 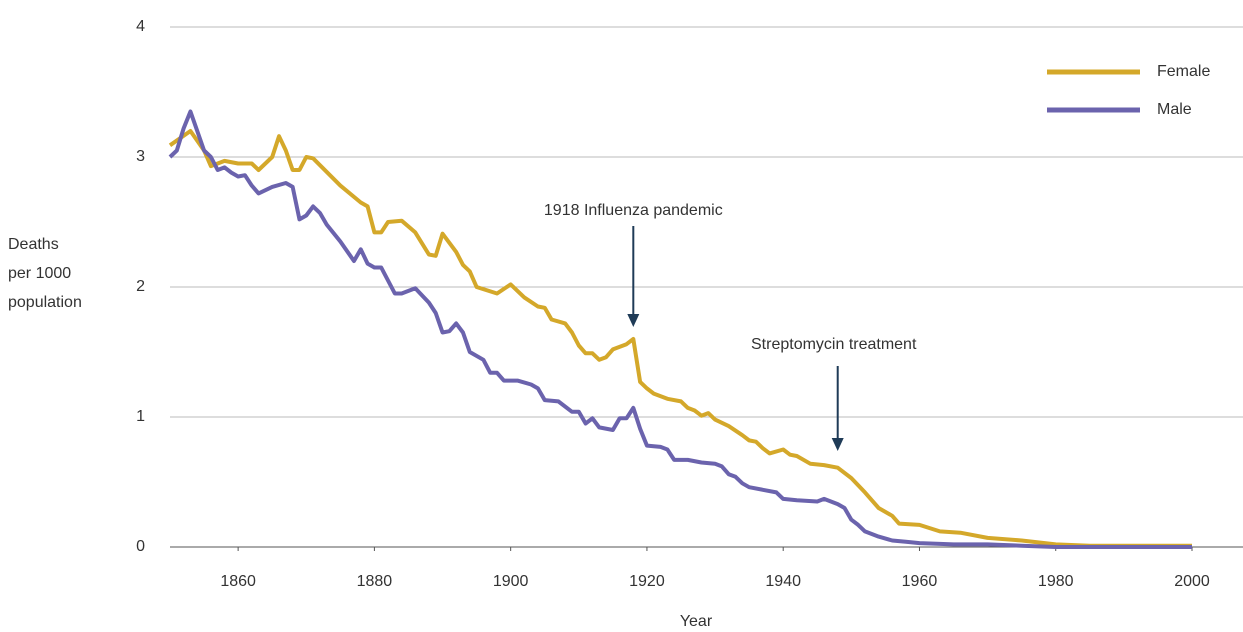 What do you see at coordinates (1183, 71) in the screenshot?
I see `legend-label: Female` at bounding box center [1183, 71].